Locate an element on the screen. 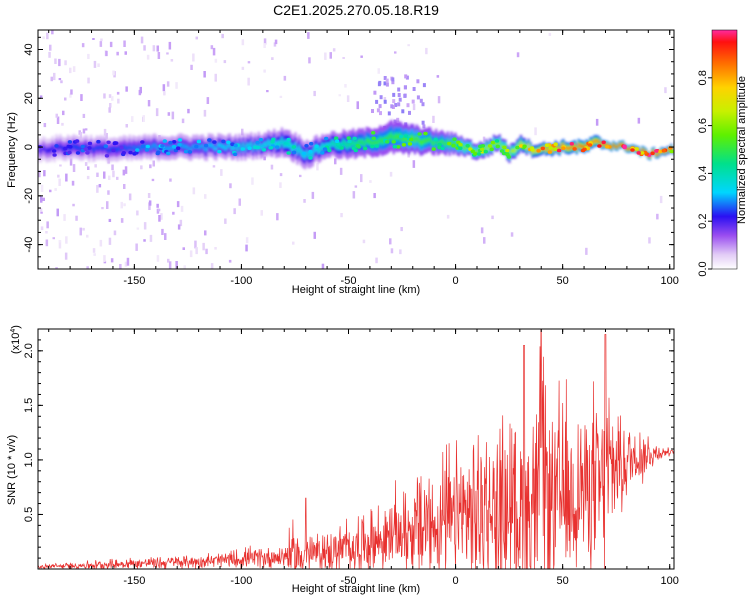 The height and width of the screenshot is (600, 750). x-tick-label: -150 is located at coordinates (134, 281).